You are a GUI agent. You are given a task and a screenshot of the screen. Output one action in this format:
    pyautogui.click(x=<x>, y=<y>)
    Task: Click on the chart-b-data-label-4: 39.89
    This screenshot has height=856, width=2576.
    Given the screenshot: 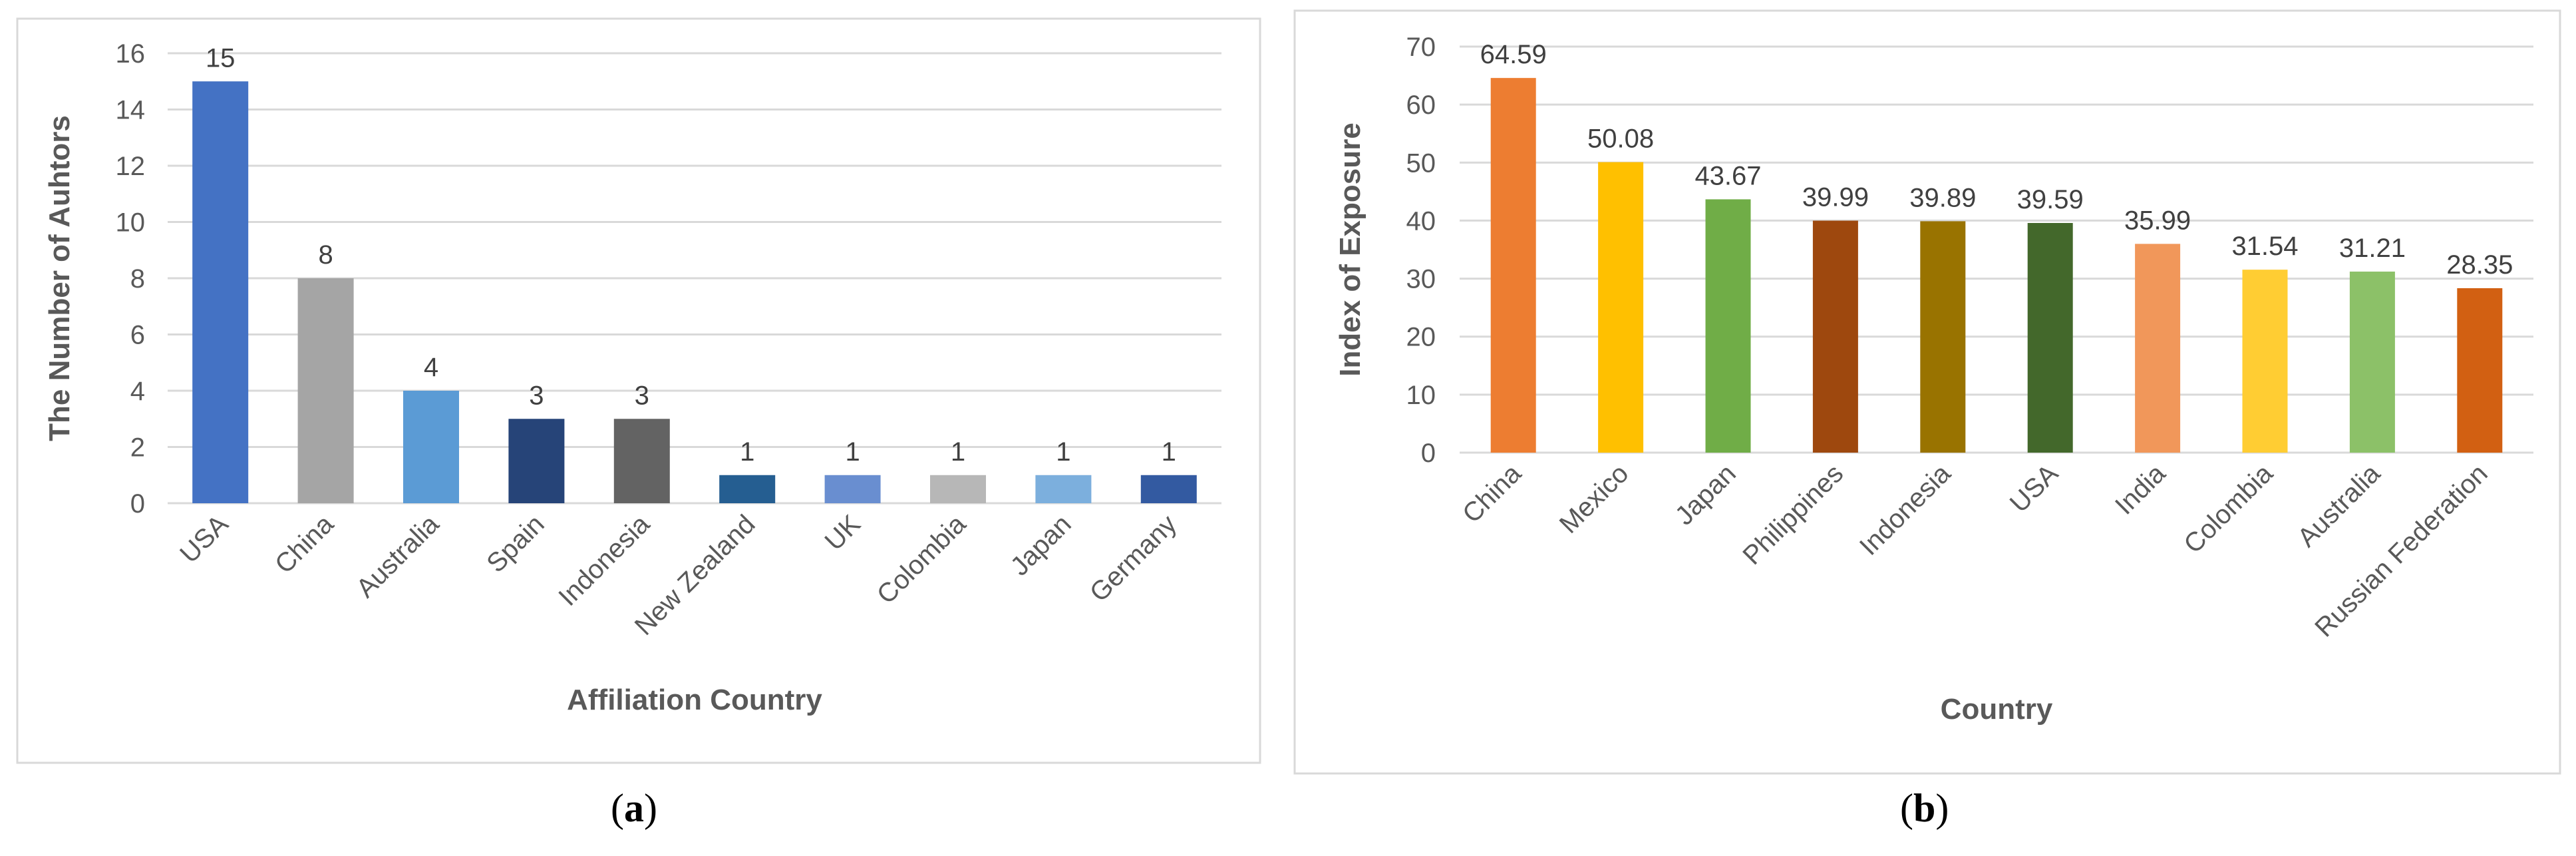 What is the action you would take?
    pyautogui.click(x=1942, y=197)
    